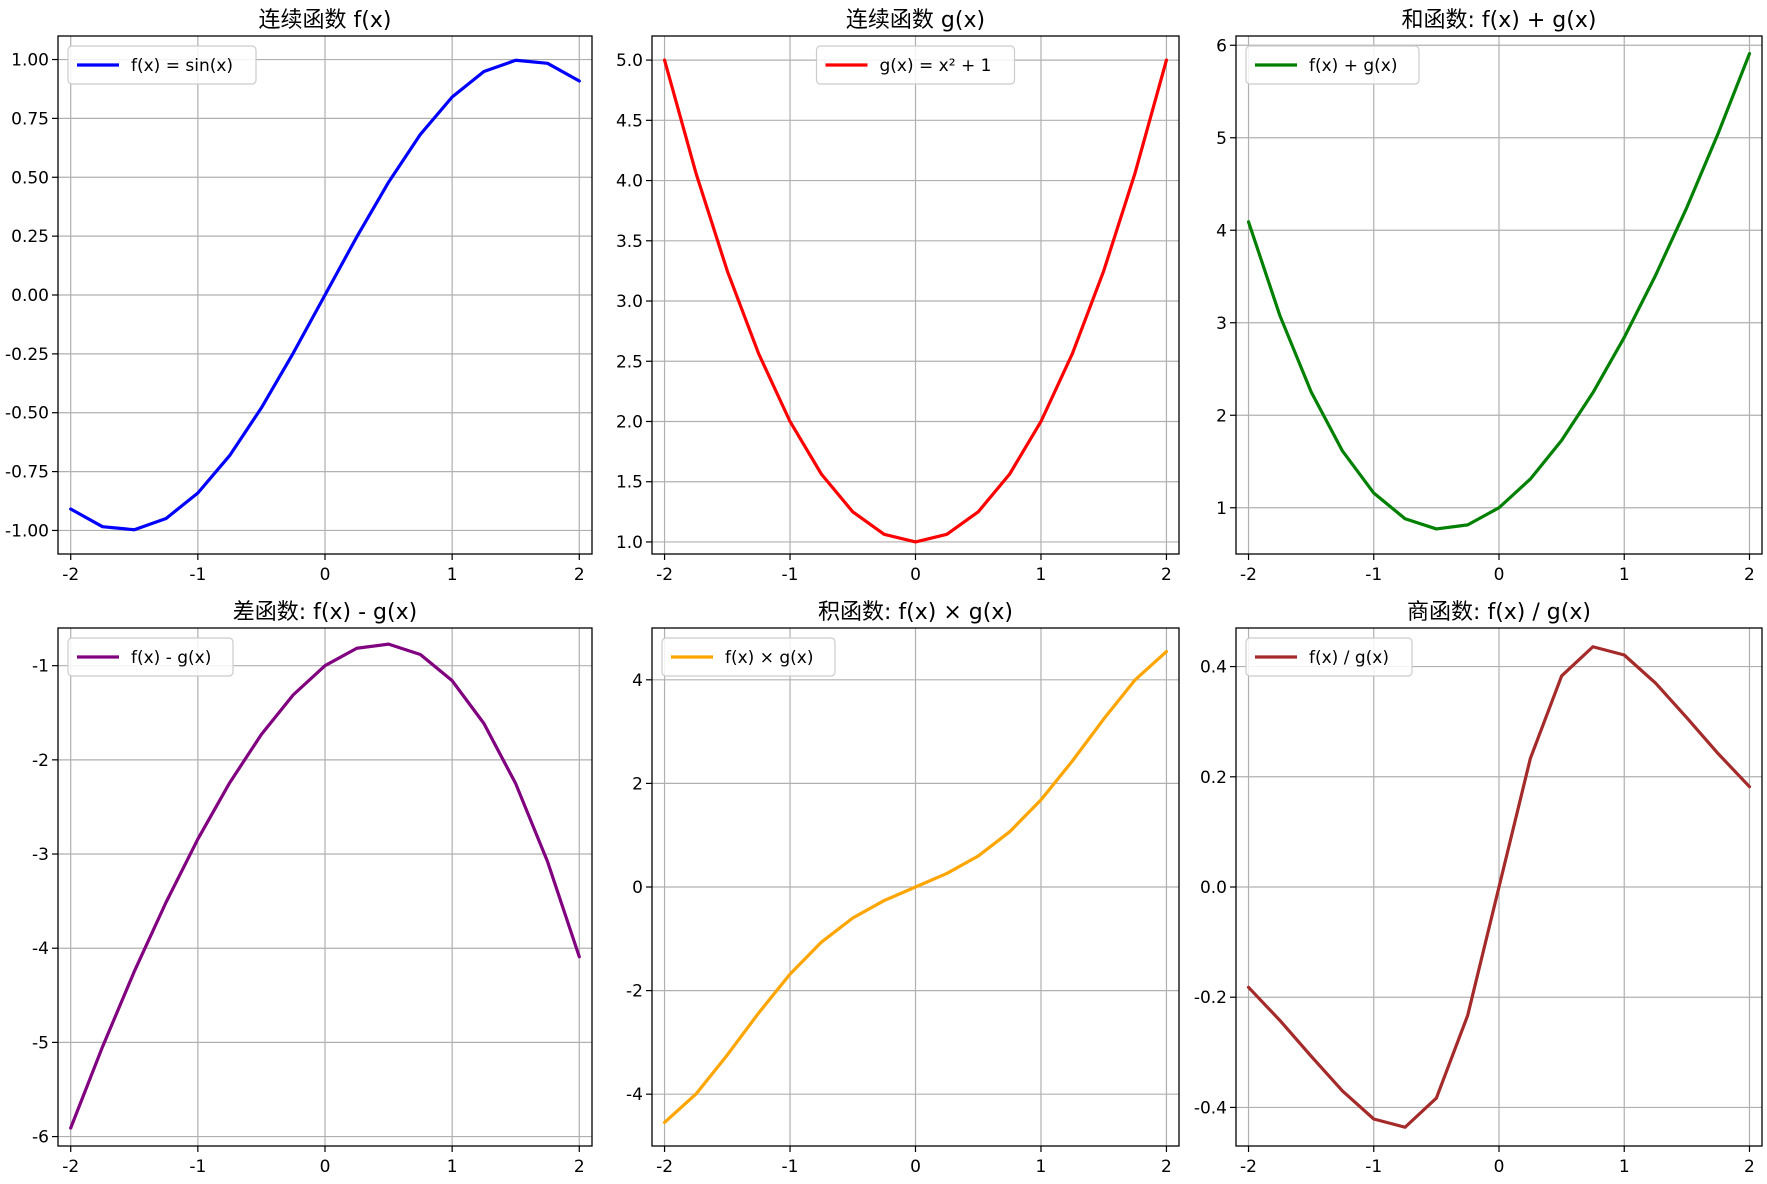 The height and width of the screenshot is (1184, 1767). I want to click on y-tick-label: -1.00, so click(27, 531).